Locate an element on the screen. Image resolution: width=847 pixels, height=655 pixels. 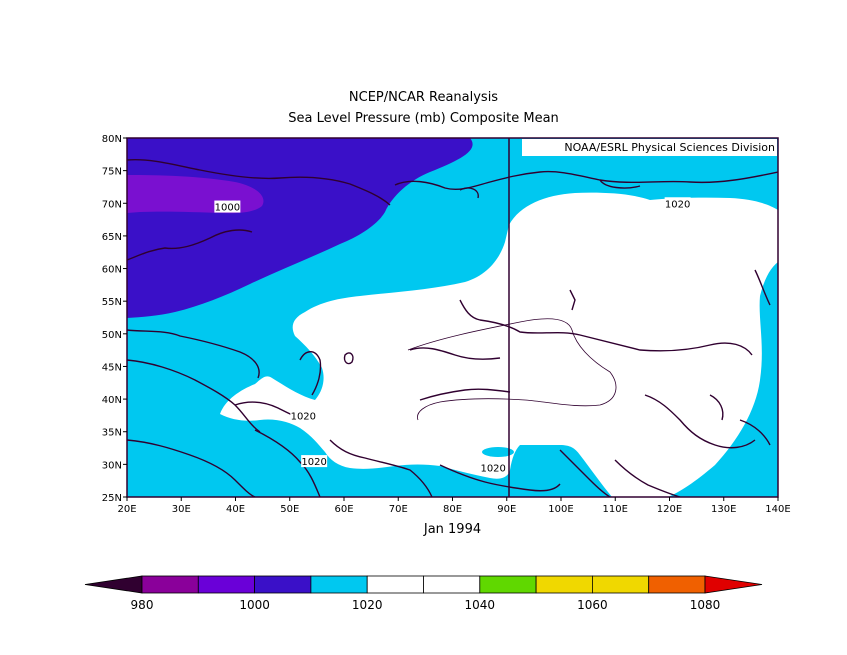
lon-tick-label: 140E is located at coordinates (777, 509).